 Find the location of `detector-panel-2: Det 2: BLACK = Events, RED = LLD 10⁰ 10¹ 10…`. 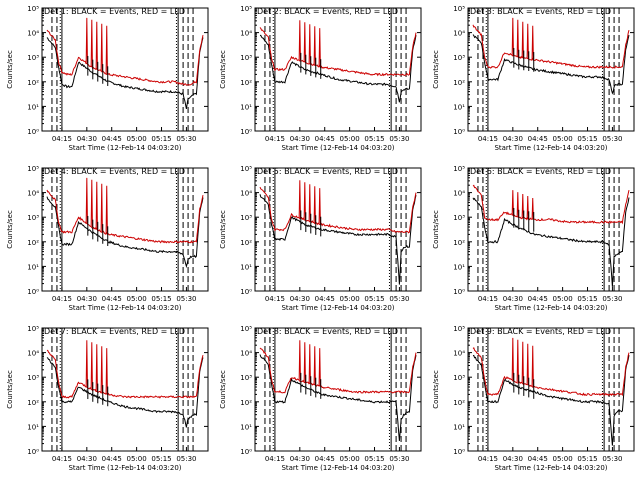

detector-panel-2: Det 2: BLACK = Events, RED = LLD 10⁰ 10¹ 10… is located at coordinates (320, 78).